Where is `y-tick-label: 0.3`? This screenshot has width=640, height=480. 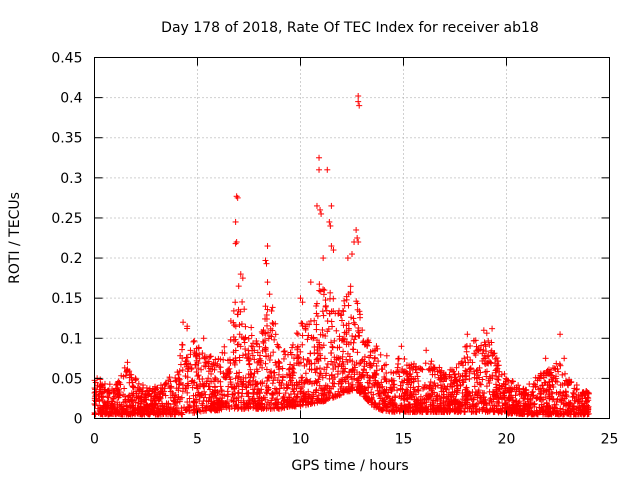 y-tick-label: 0.3 is located at coordinates (71, 179).